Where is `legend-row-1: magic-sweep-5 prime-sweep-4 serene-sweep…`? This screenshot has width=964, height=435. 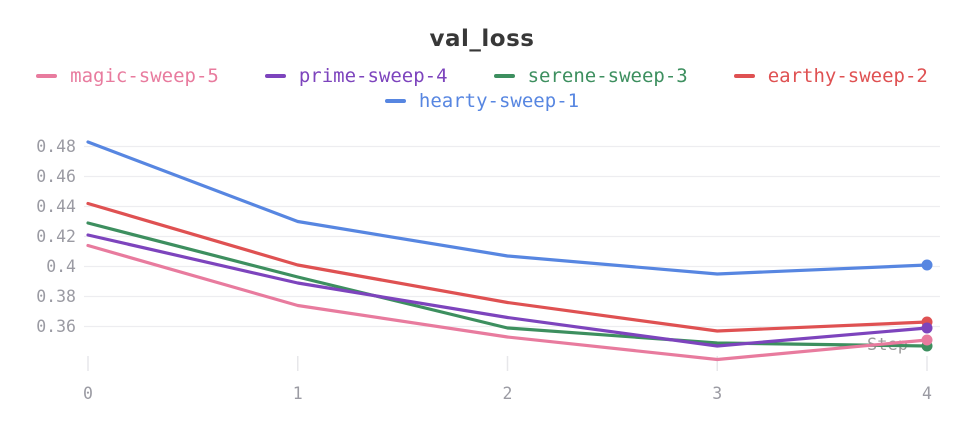
legend-row-1: magic-sweep-5 prime-sweep-4 serene-sweep… is located at coordinates (482, 76).